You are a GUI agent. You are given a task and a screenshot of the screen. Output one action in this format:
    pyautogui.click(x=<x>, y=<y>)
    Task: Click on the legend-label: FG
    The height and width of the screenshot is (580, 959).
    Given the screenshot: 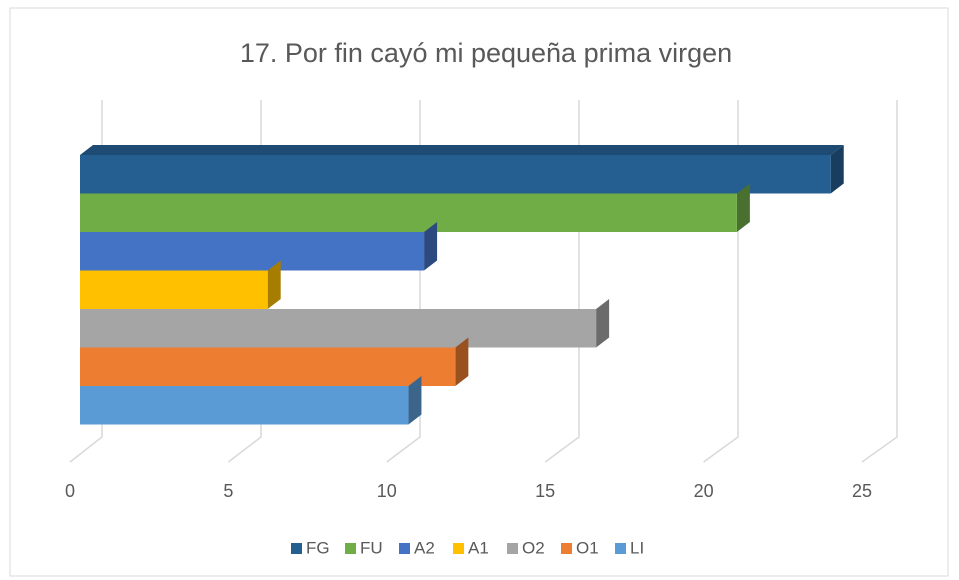 What is the action you would take?
    pyautogui.click(x=318, y=547)
    